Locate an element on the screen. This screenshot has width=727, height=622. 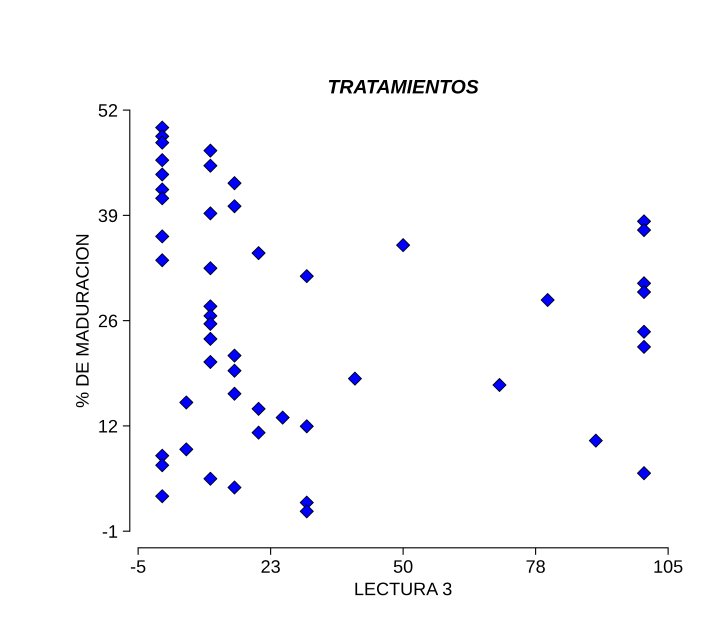
y-tick-label: 52 is located at coordinates (108, 110).